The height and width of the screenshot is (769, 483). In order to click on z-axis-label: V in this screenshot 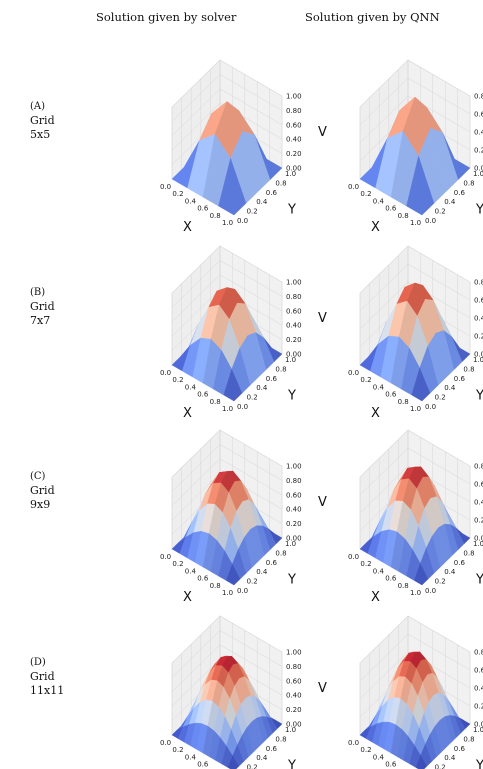, I will do `click(322, 688)`.